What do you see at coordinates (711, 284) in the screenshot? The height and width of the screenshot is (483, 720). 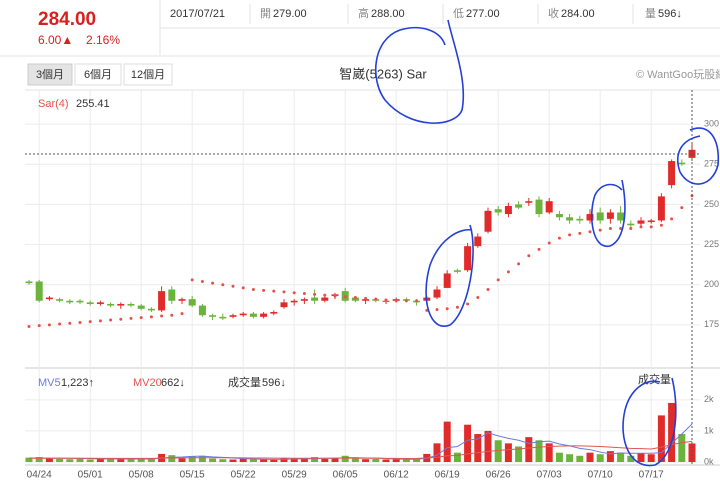 I see `y-tick-label: 200` at bounding box center [711, 284].